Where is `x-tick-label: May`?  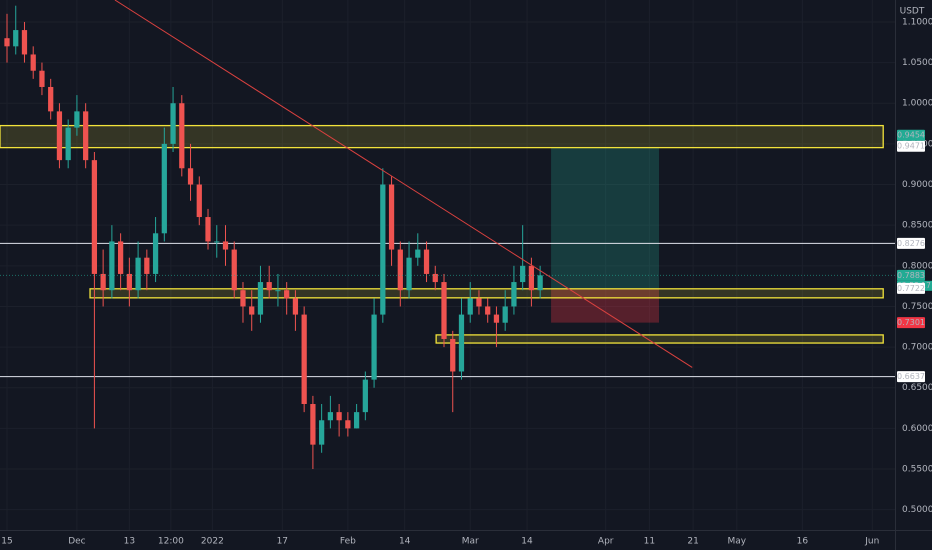
x-tick-label: May is located at coordinates (736, 542).